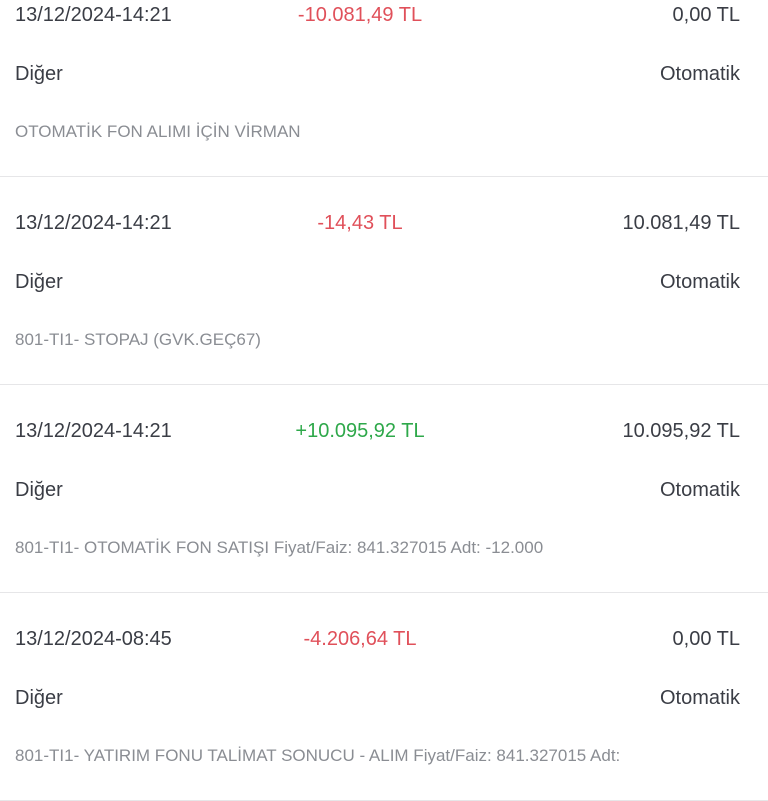  Describe the element at coordinates (138, 339) in the screenshot. I see `transaction-description: 801-TI1- STOPAJ (GVK.GEÇ67)` at that location.